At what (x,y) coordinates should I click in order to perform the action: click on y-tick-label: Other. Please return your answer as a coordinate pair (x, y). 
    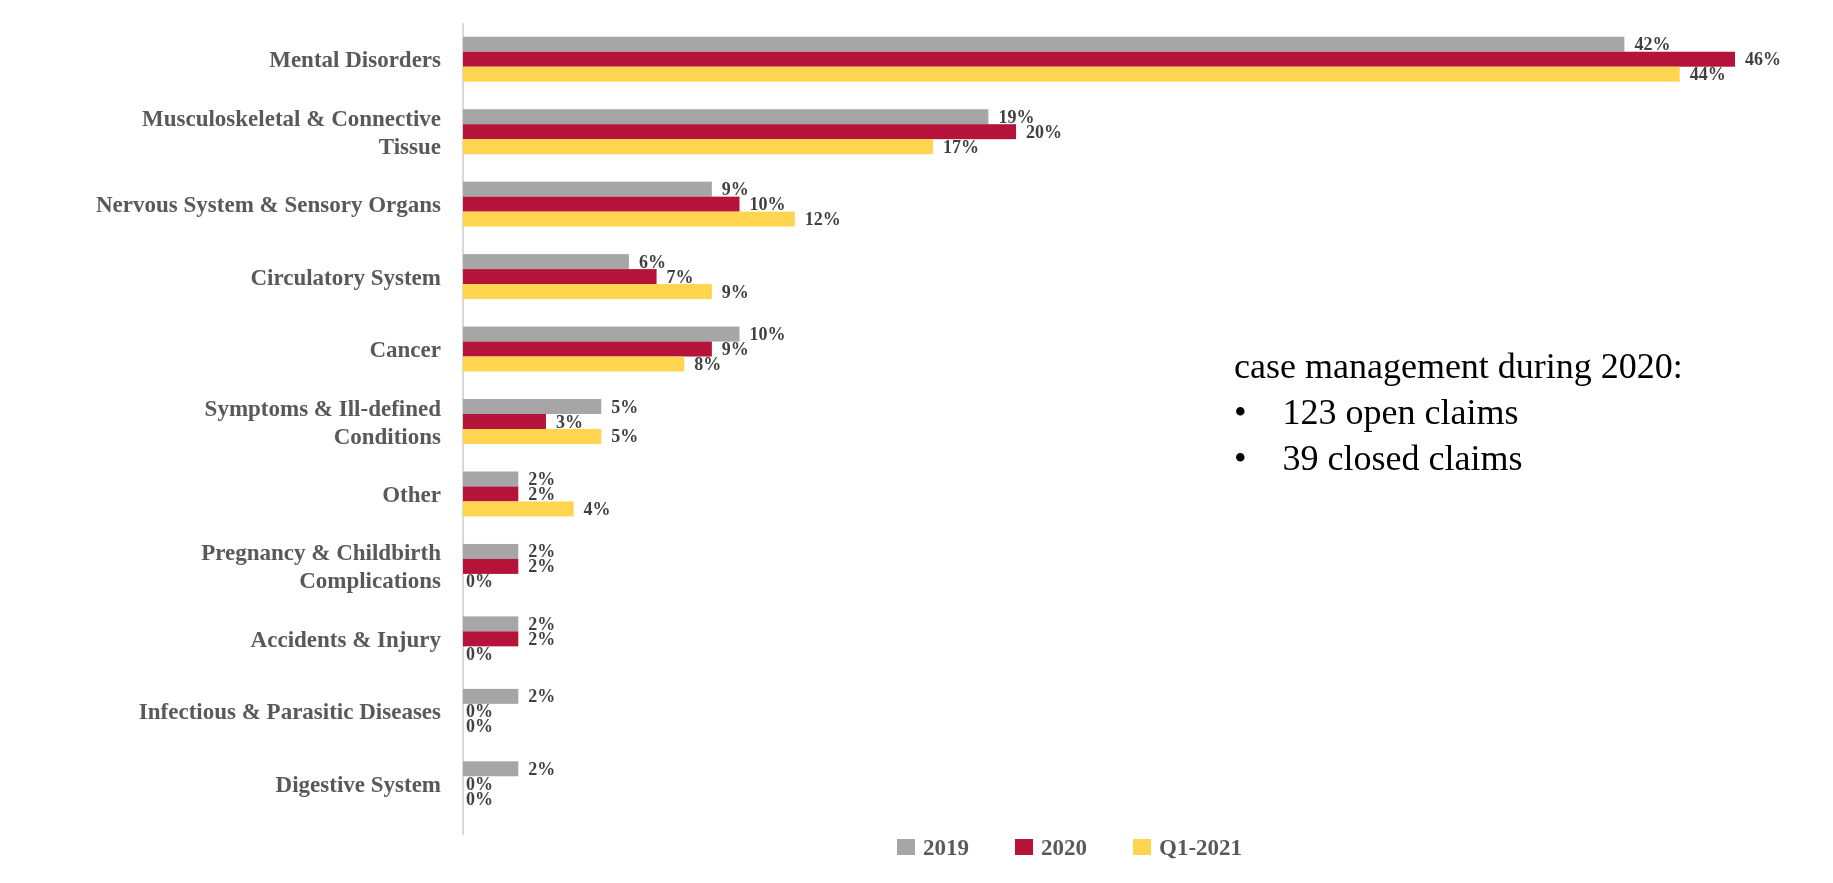
    Looking at the image, I should click on (411, 494).